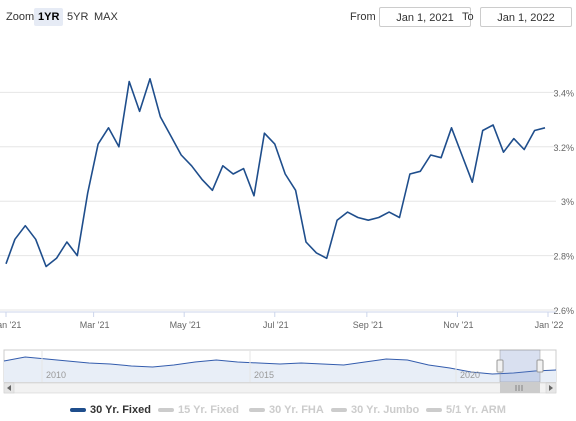 This screenshot has width=576, height=421. I want to click on zoom-1yr-button: 1YR, so click(49, 17).